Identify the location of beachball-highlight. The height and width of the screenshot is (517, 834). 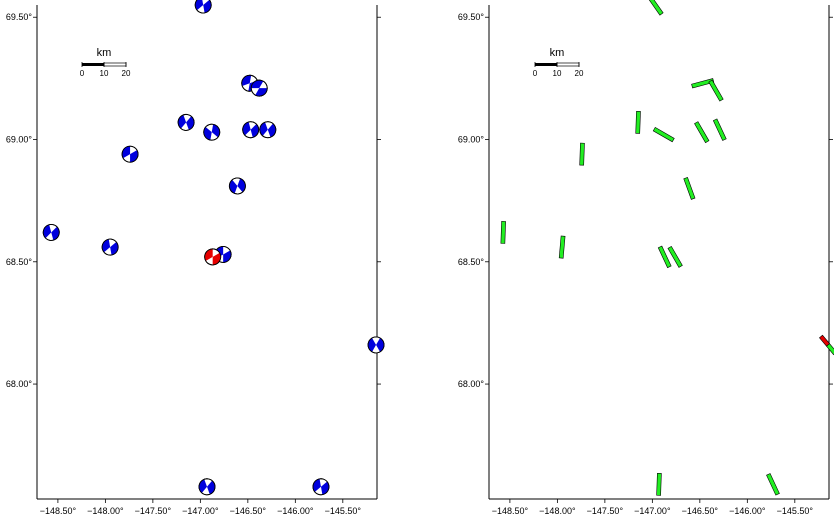
(213, 257).